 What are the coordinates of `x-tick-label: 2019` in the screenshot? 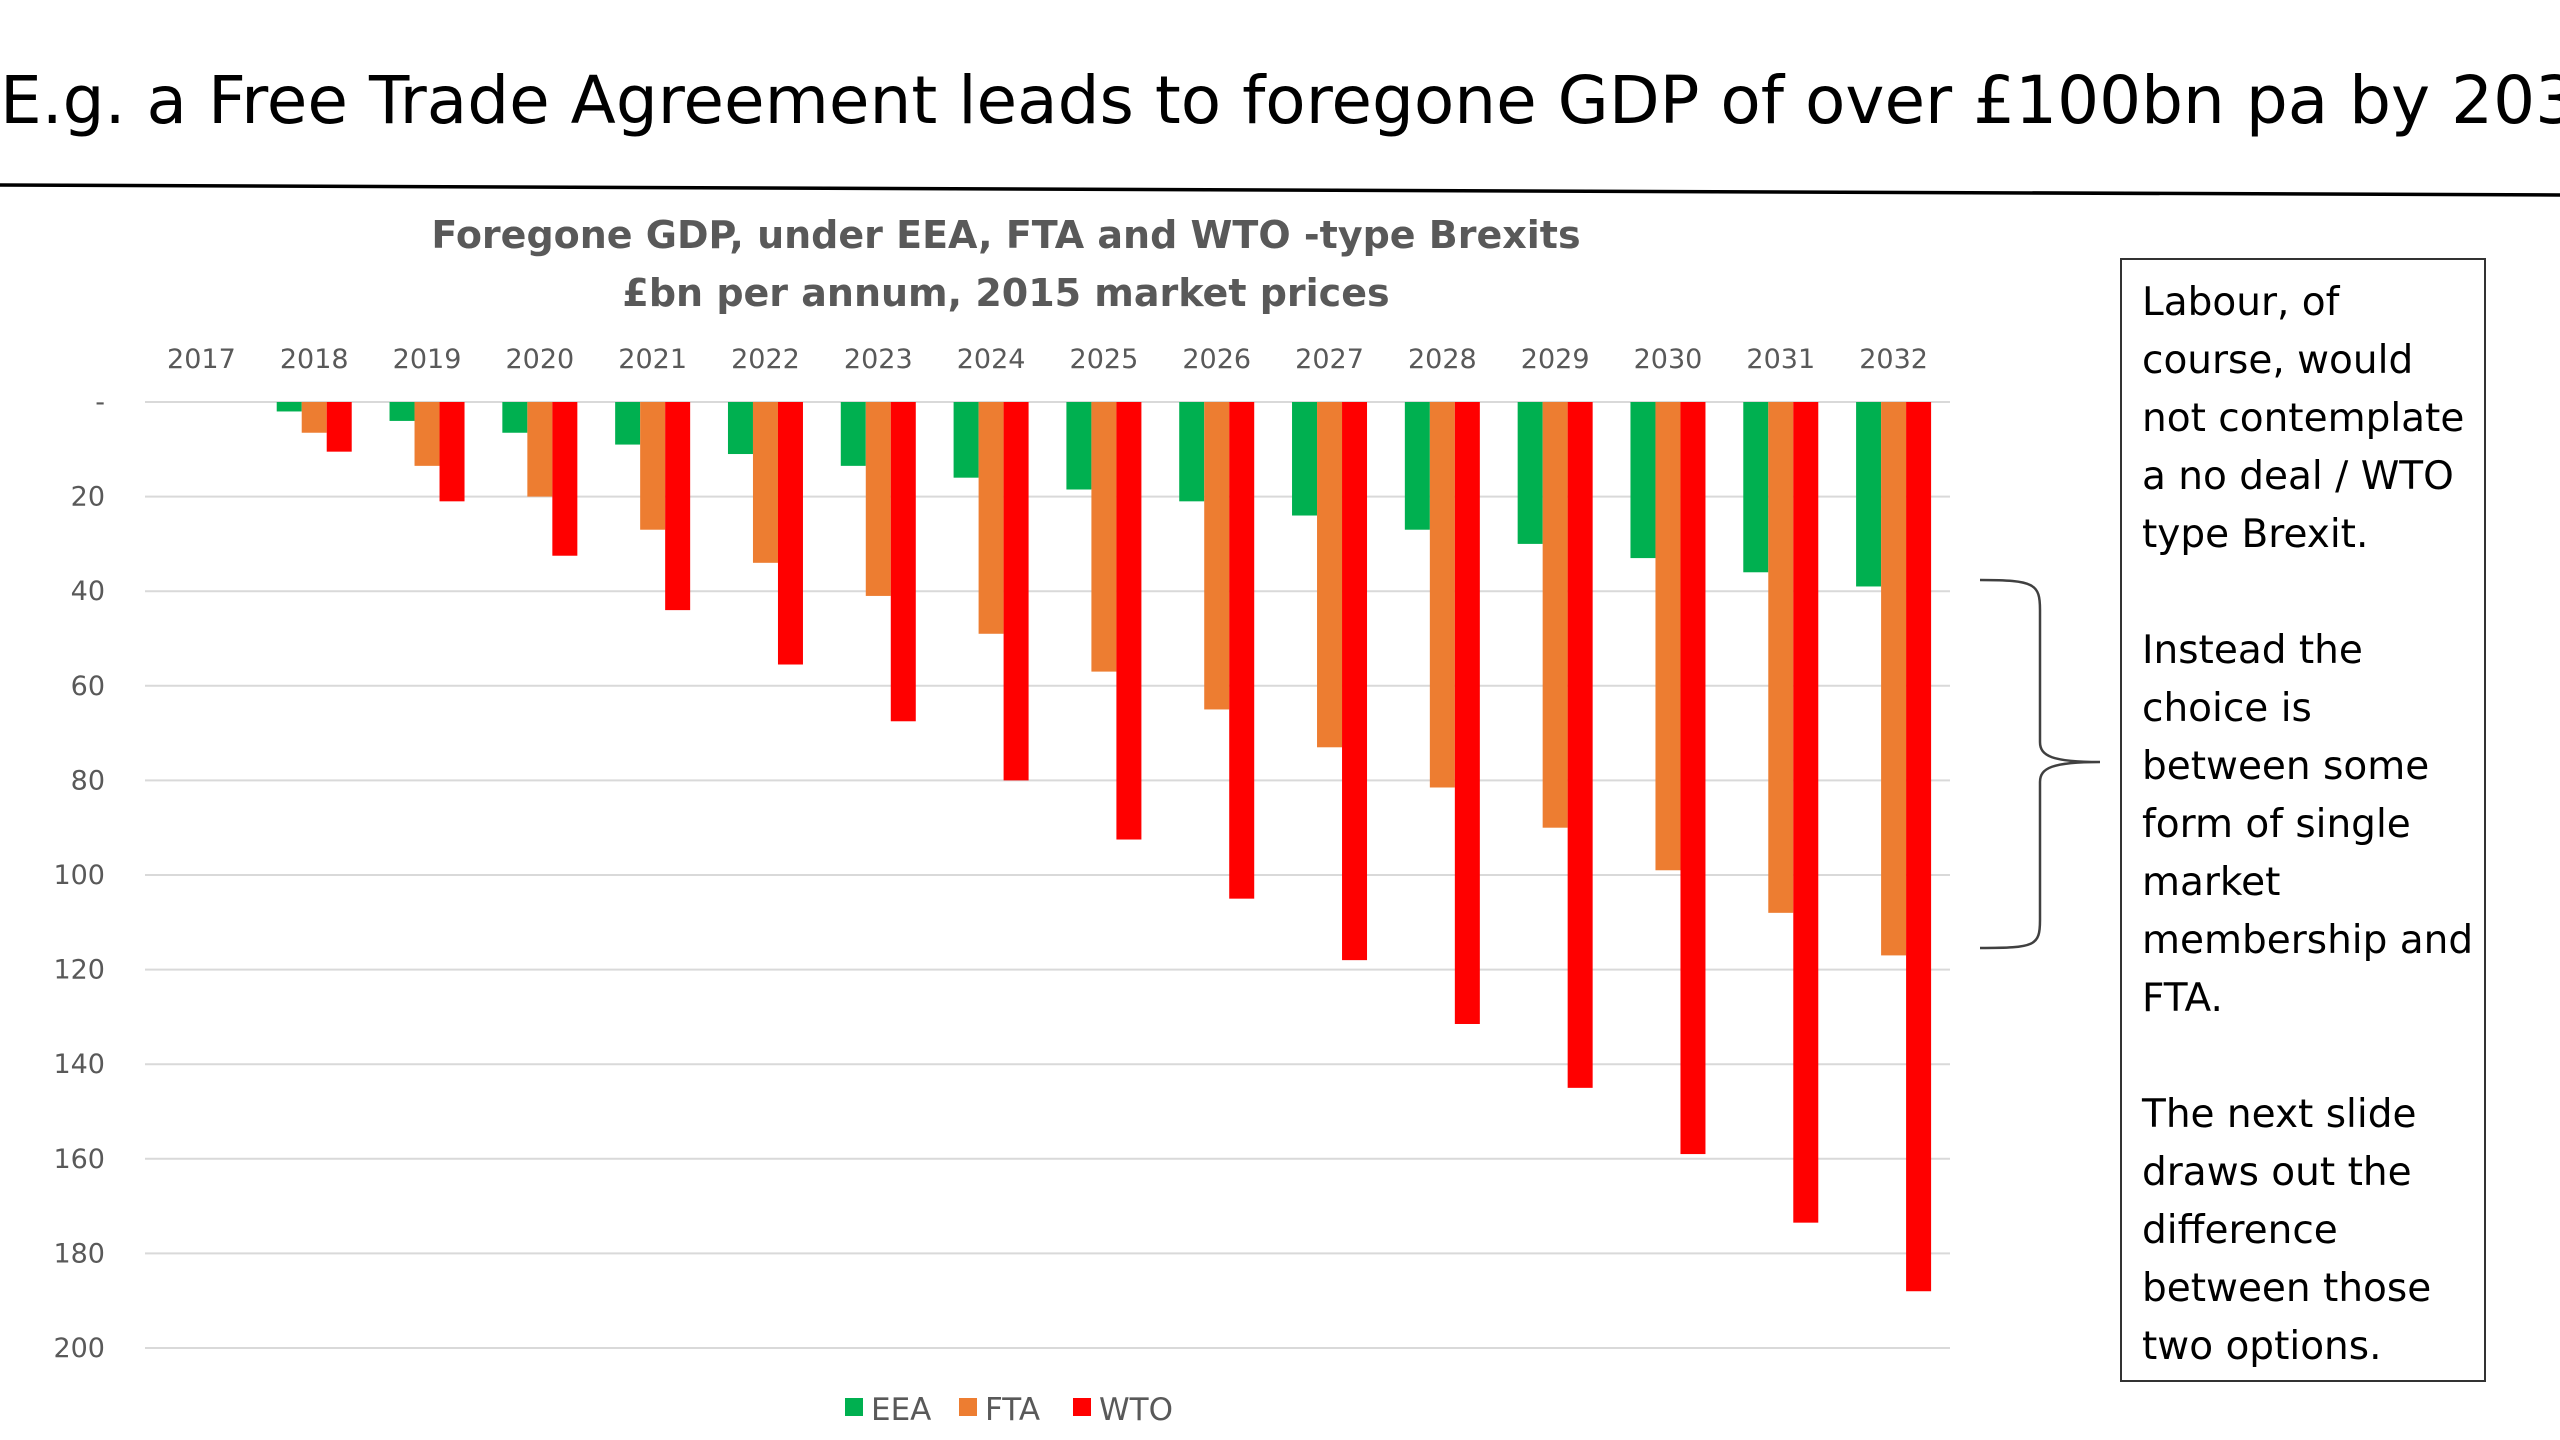 It's located at (427, 359).